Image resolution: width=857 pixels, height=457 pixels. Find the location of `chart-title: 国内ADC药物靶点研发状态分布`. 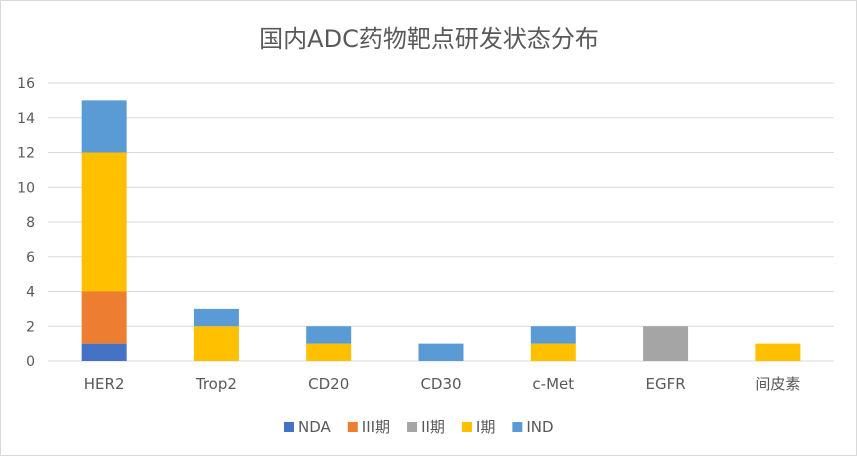

chart-title: 国内ADC药物靶点研发状态分布 is located at coordinates (429, 39).